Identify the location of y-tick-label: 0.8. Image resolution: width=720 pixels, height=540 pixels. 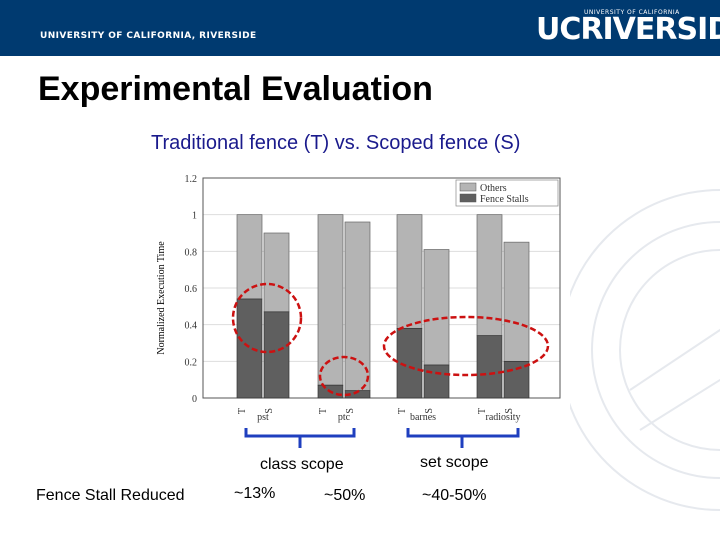
(191, 252).